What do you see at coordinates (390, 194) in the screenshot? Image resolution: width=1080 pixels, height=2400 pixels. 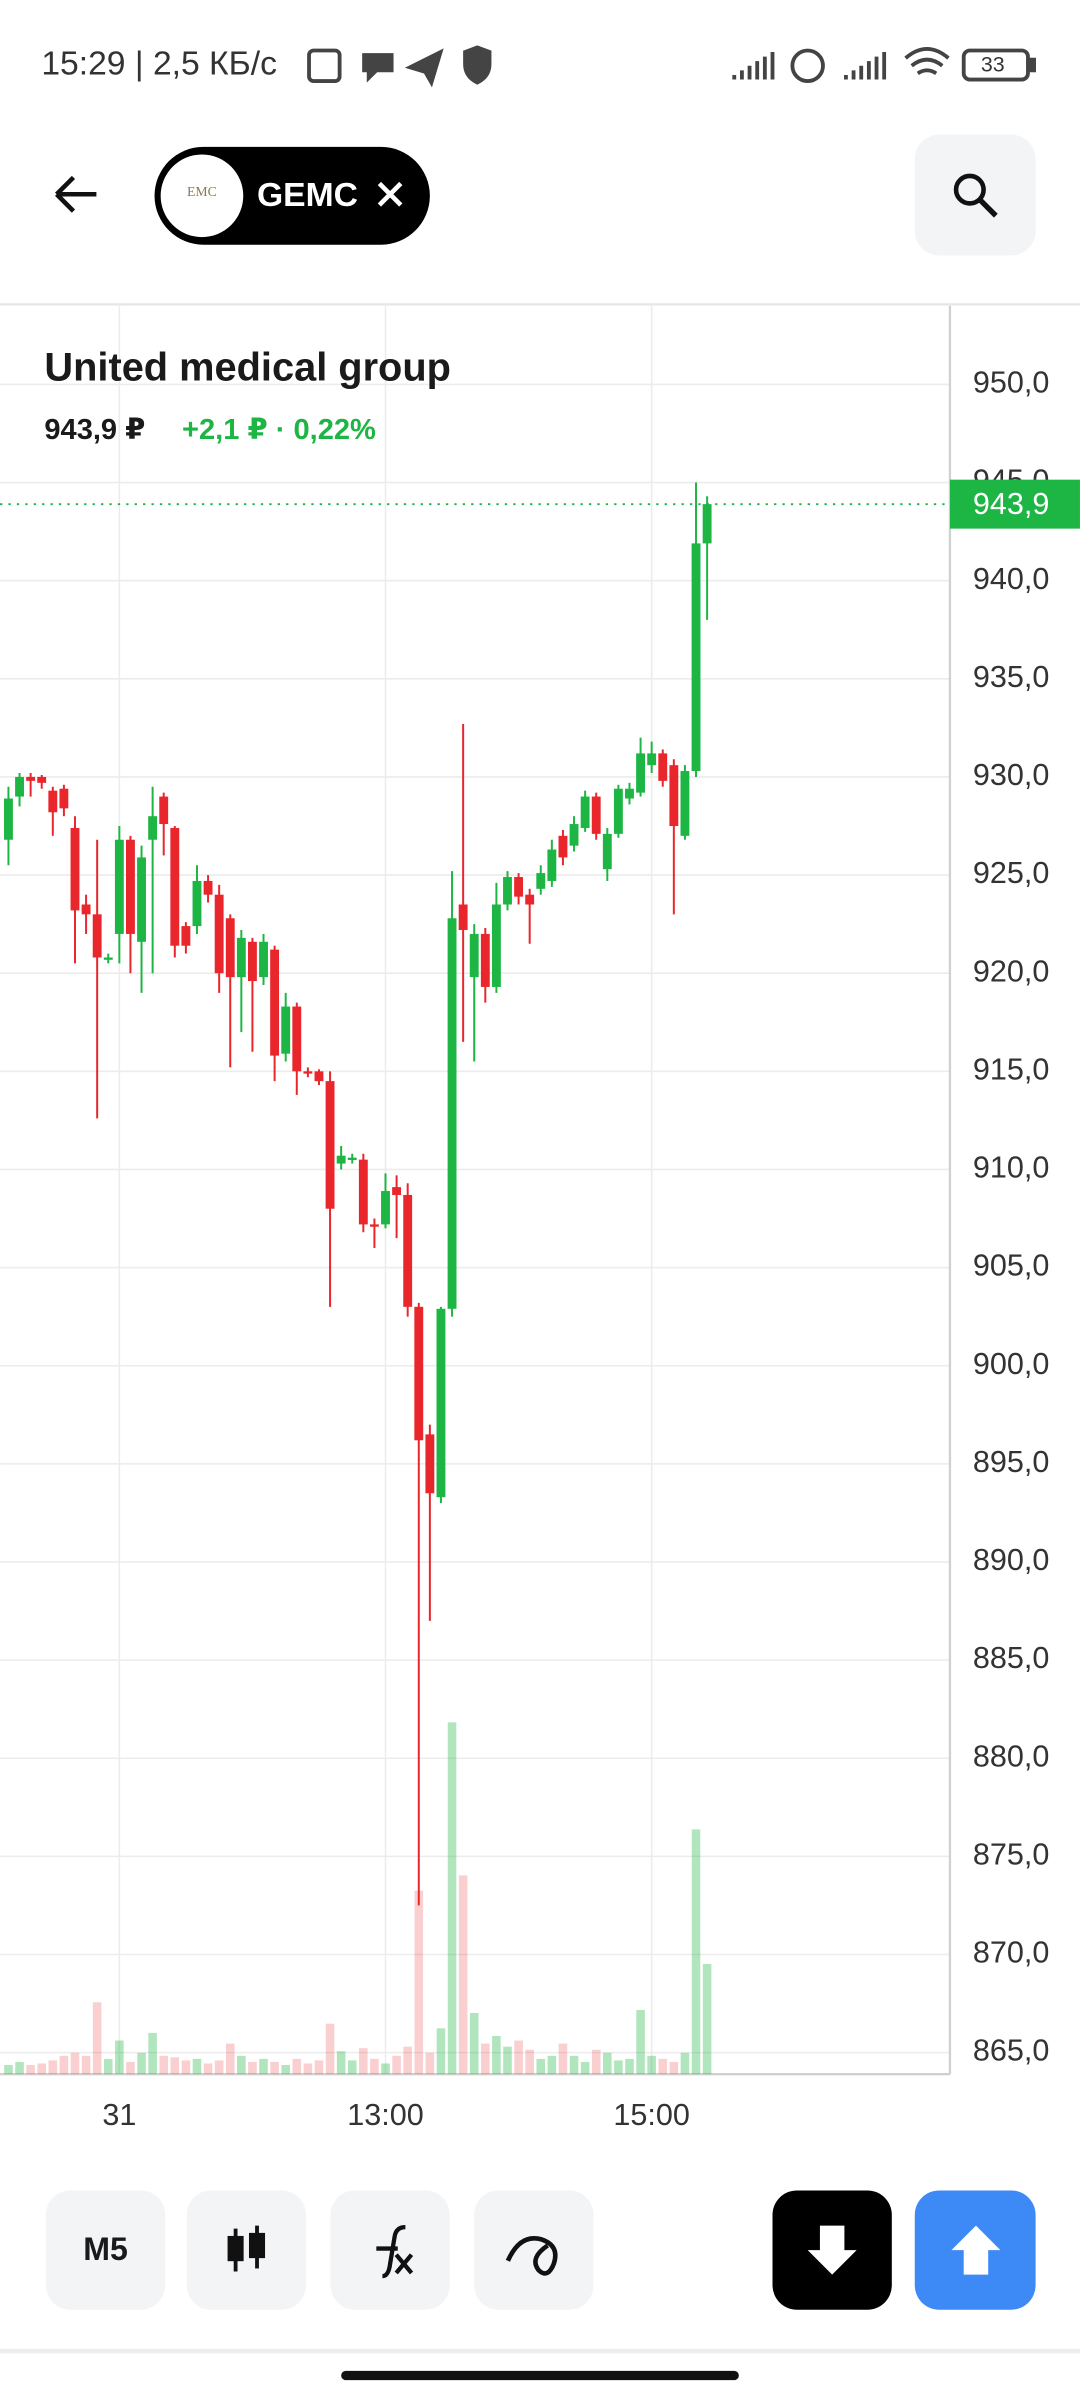 I see `chip-close` at bounding box center [390, 194].